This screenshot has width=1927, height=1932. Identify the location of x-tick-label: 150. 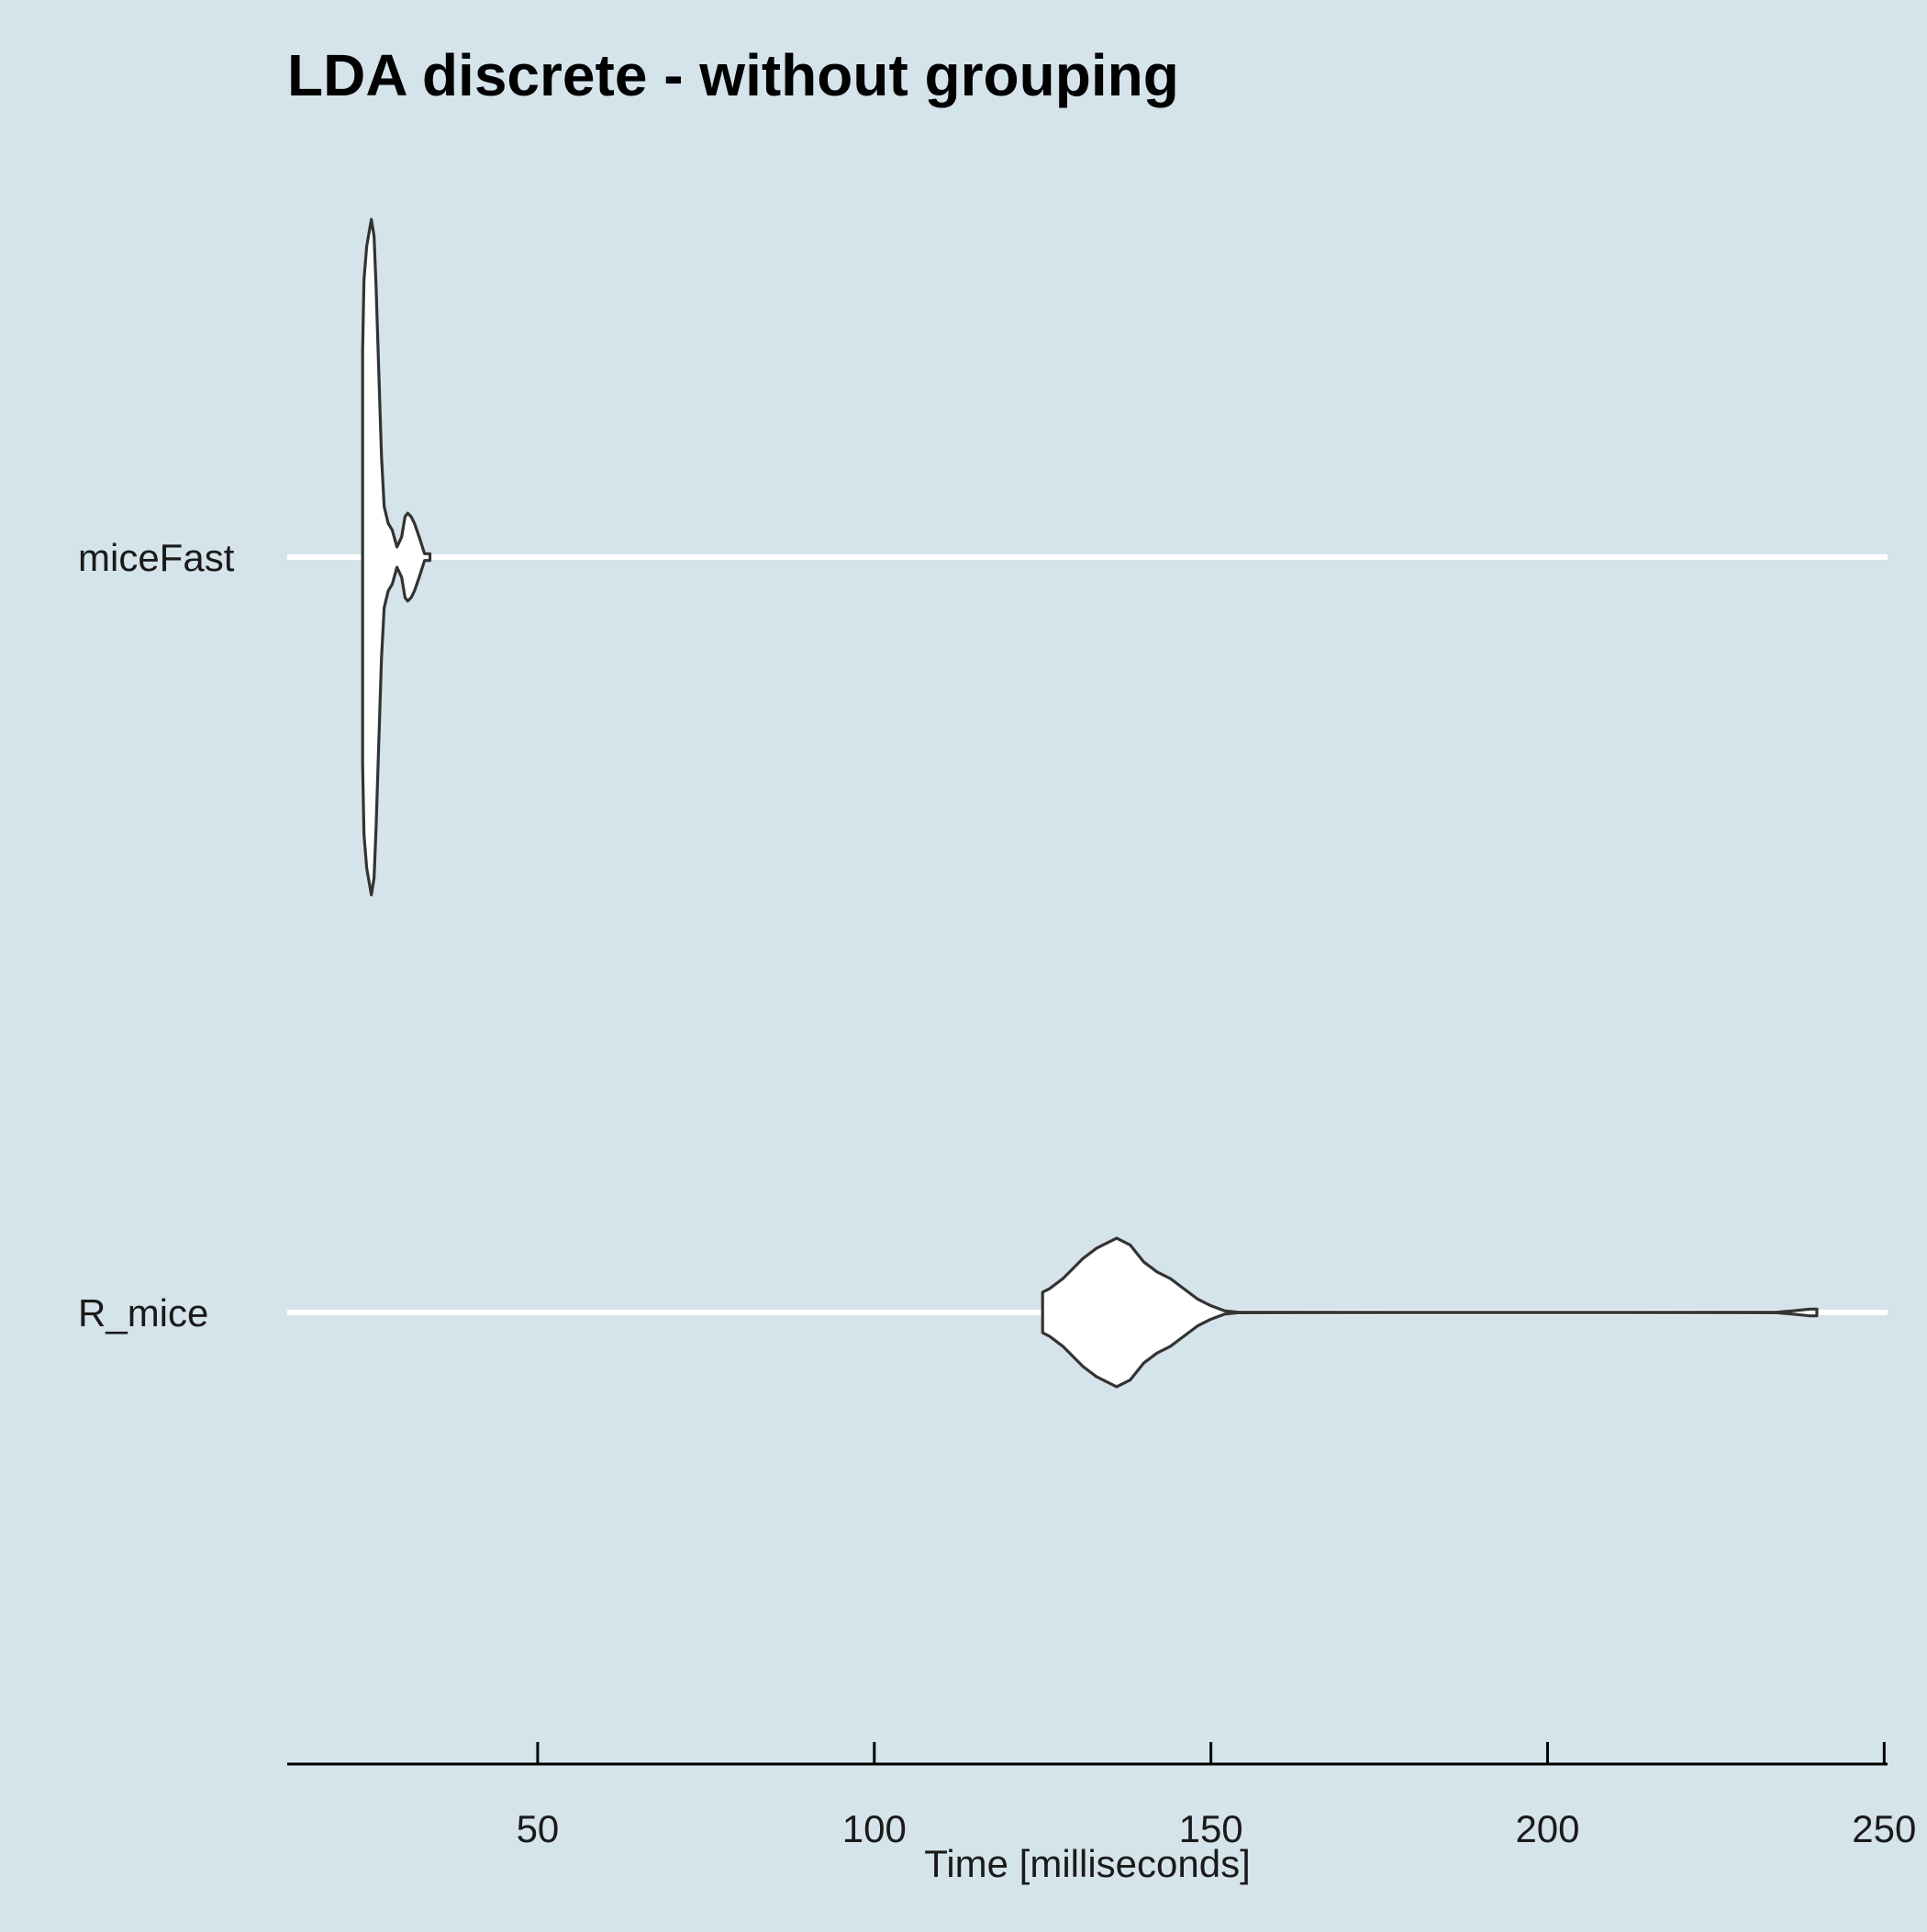
(1211, 1828).